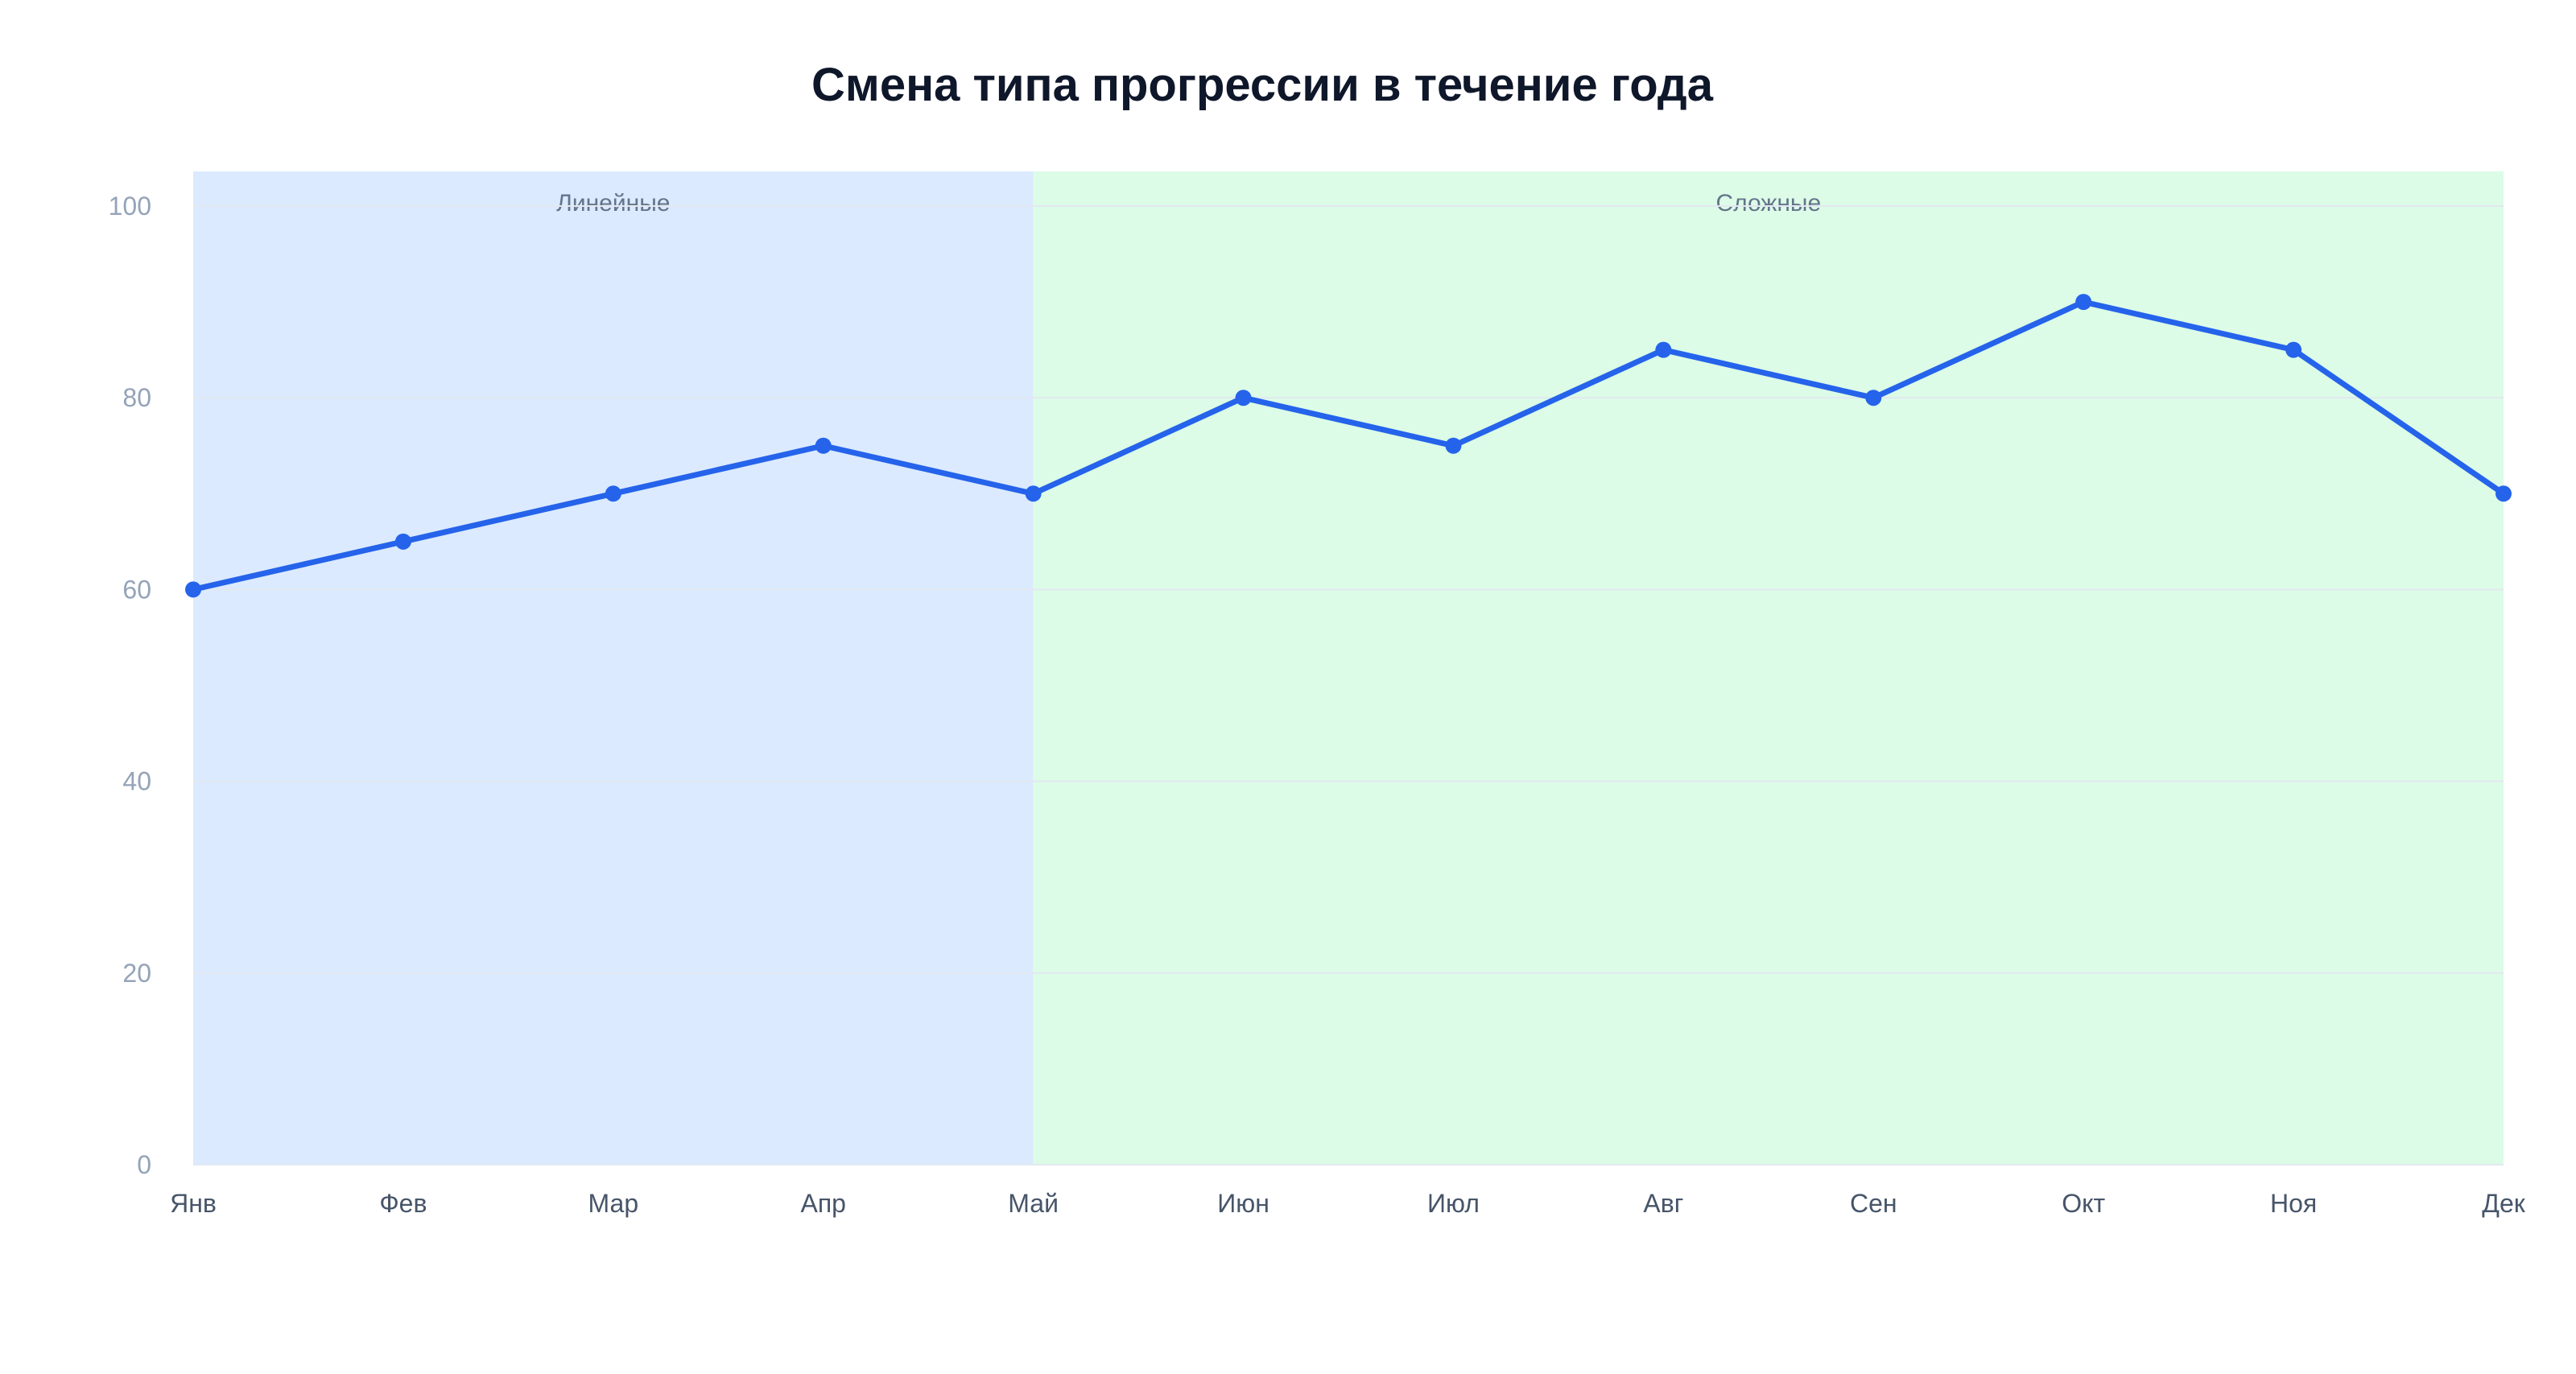 Image resolution: width=2576 pixels, height=1374 pixels. What do you see at coordinates (822, 1203) in the screenshot?
I see `x-tick-label-4: Апр` at bounding box center [822, 1203].